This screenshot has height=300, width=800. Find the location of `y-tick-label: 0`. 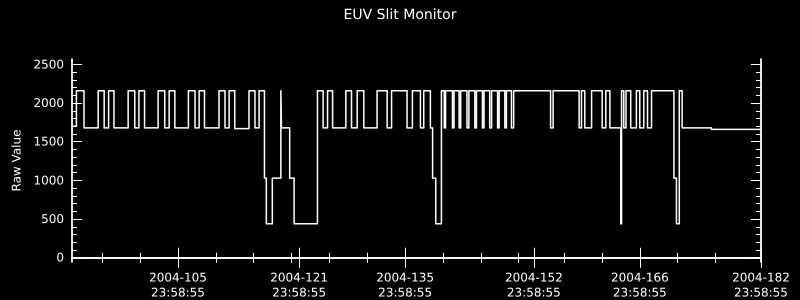

y-tick-label: 0 is located at coordinates (60, 257).